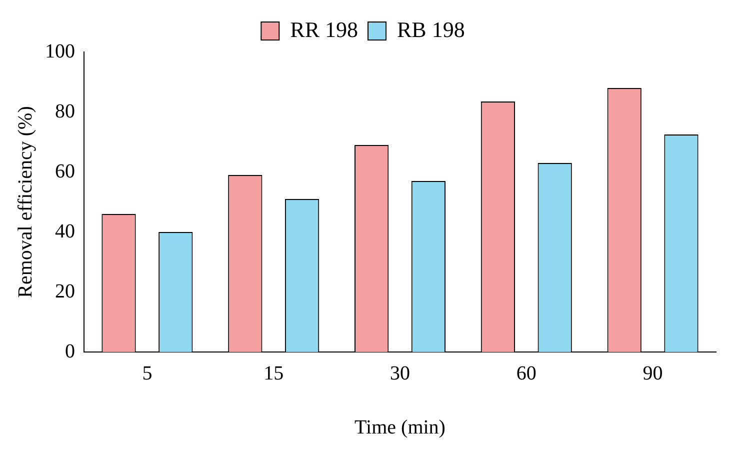 This screenshot has width=736, height=464. Describe the element at coordinates (25, 202) in the screenshot. I see `y-axis-title: Removal efficiency (%)` at that location.